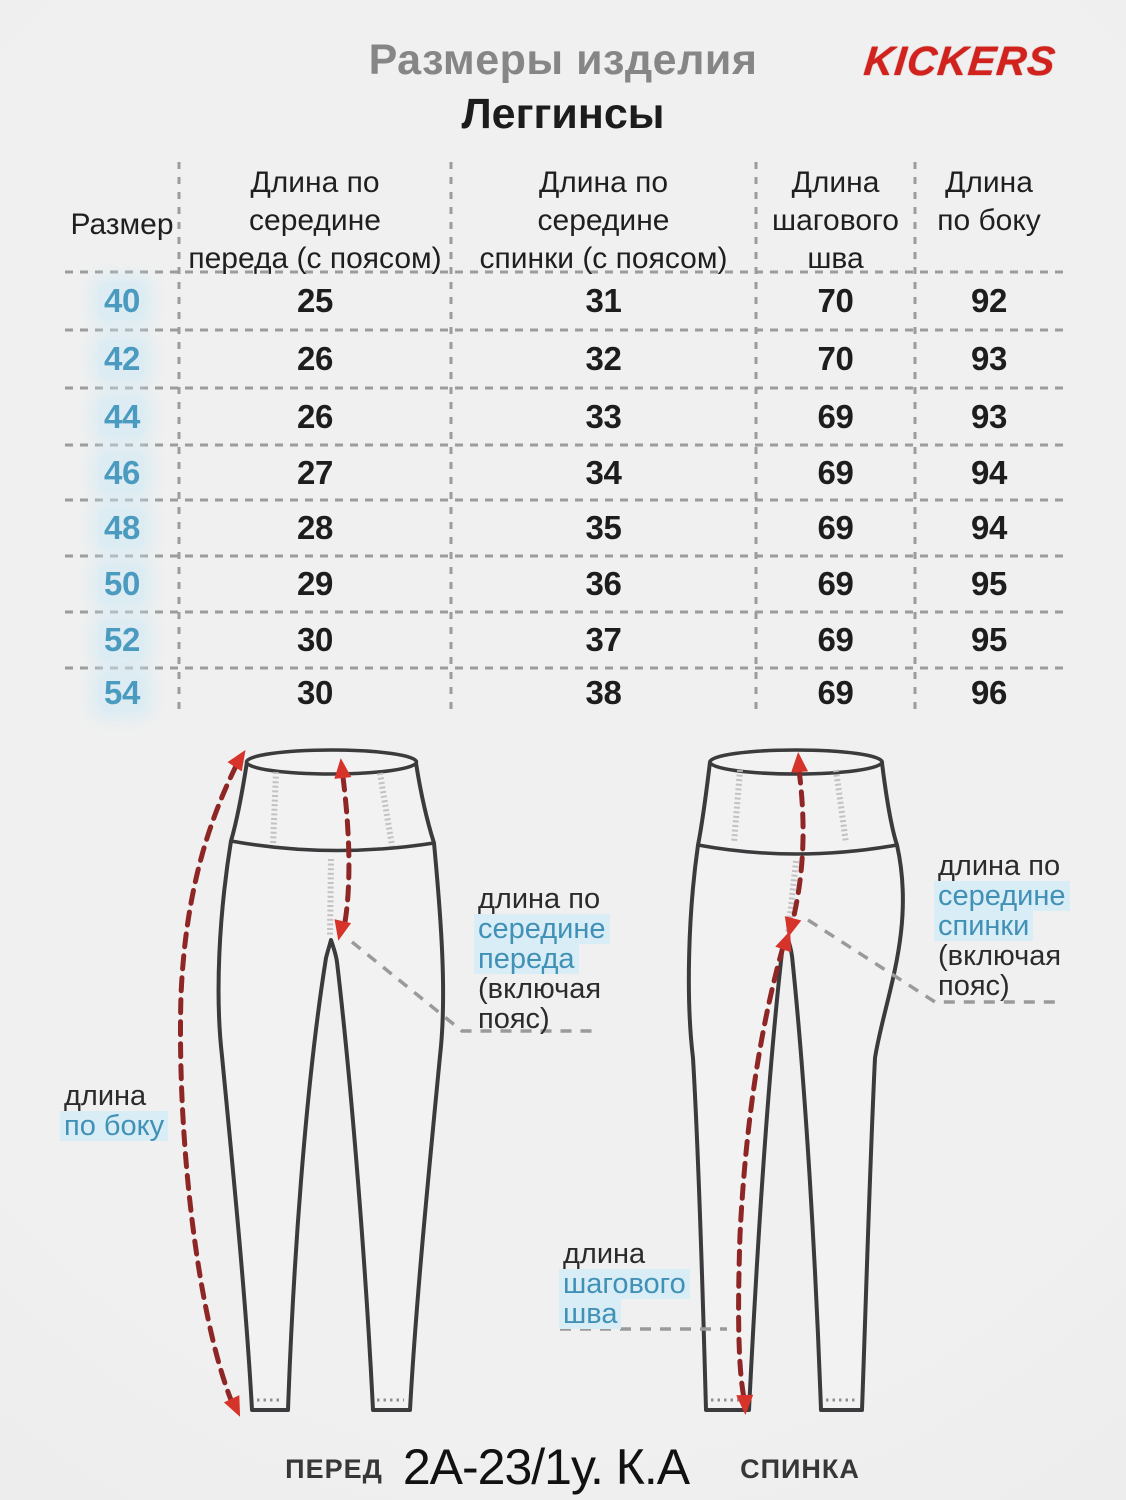  I want to click on size-cell: 54, so click(122, 693).